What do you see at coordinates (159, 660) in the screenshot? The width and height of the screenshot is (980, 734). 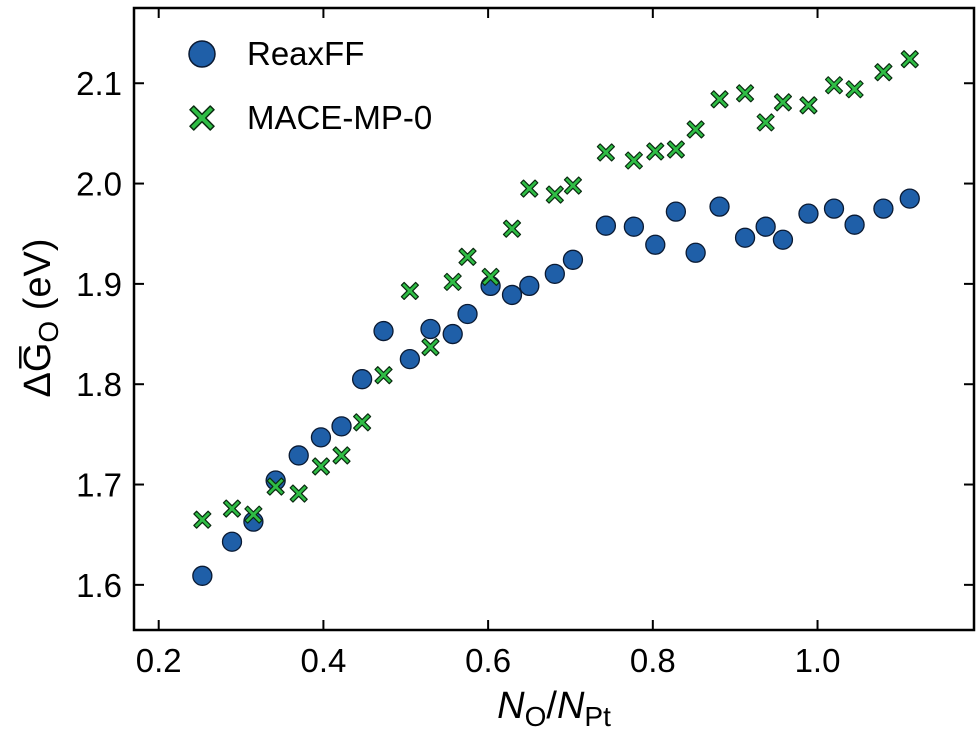 I see `x-tick-label: 0.2` at bounding box center [159, 660].